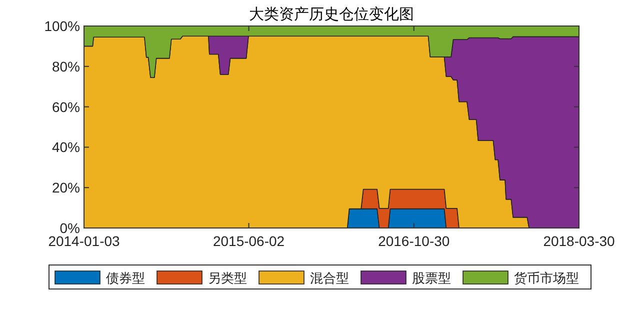 The width and height of the screenshot is (640, 320). Describe the element at coordinates (431, 278) in the screenshot. I see `legend-label: 股票型` at that location.